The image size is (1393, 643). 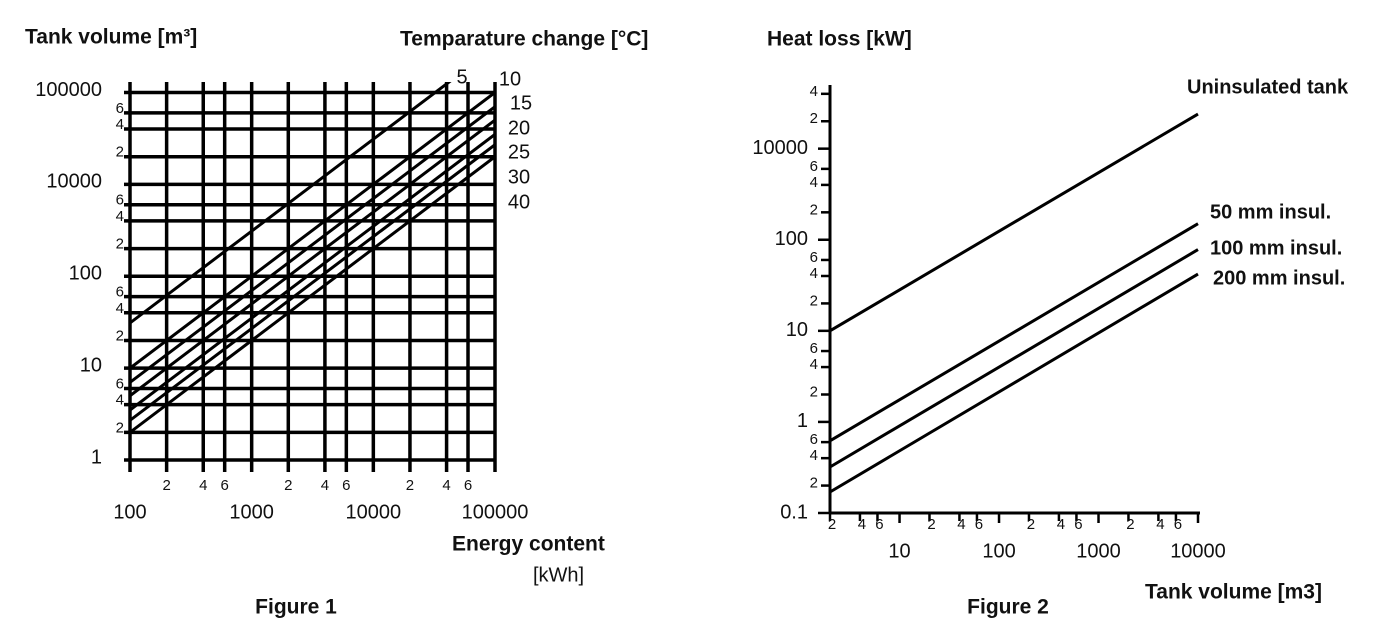 I want to click on x-axis-title: Energy content, so click(x=528, y=544).